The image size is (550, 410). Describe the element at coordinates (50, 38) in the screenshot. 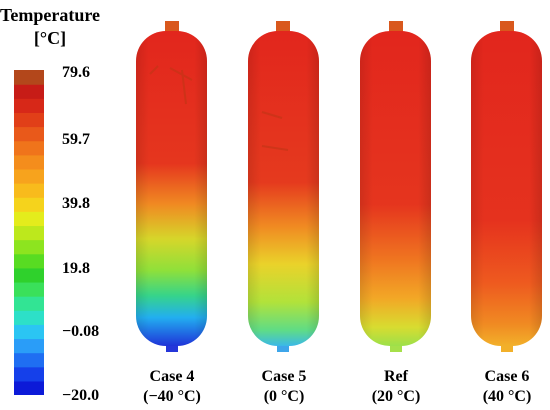

I see `legend-title-line2: [°C]` at that location.